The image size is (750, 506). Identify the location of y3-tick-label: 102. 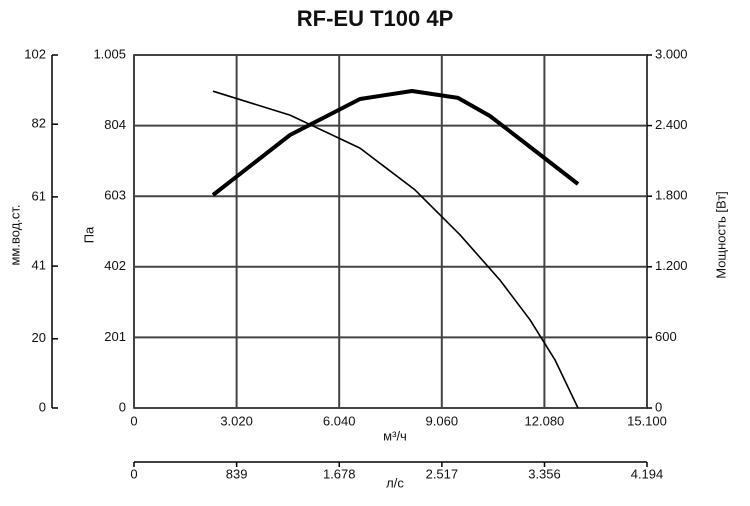
(35, 53).